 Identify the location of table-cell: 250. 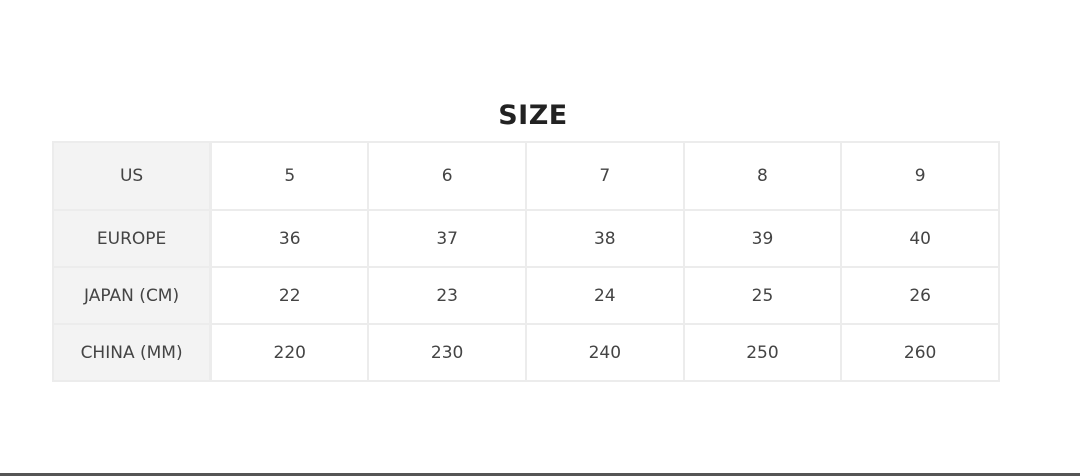
(762, 352).